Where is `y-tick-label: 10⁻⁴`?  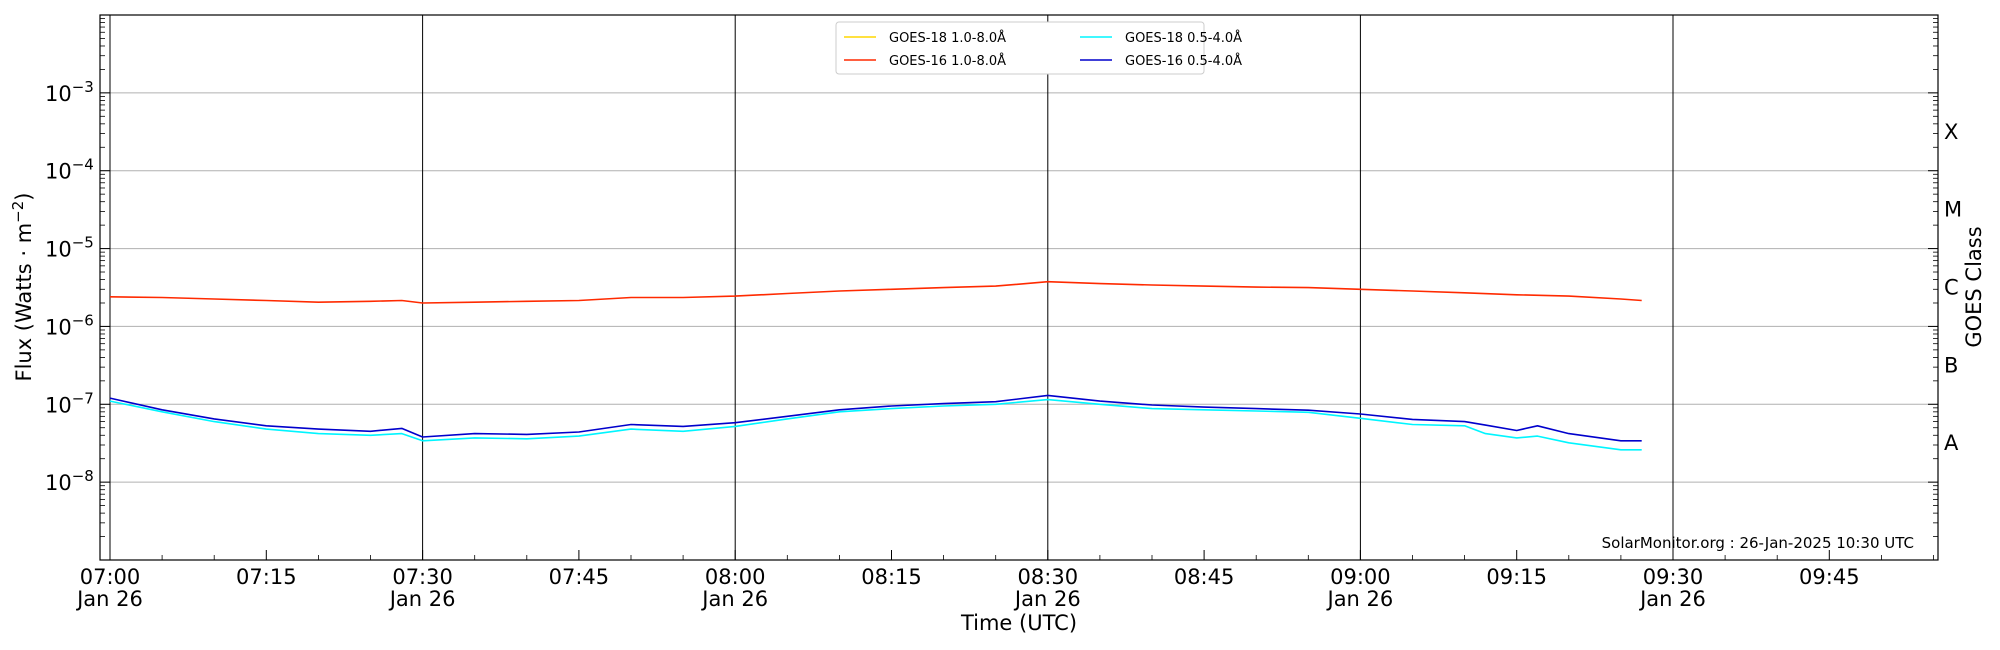 y-tick-label: 10⁻⁴ is located at coordinates (69, 170).